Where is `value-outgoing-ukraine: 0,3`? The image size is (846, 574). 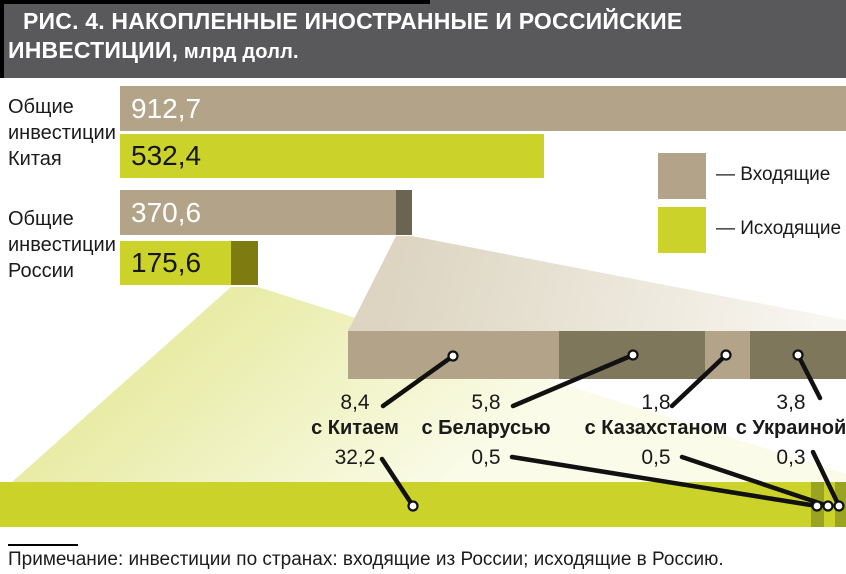 value-outgoing-ukraine: 0,3 is located at coordinates (791, 457).